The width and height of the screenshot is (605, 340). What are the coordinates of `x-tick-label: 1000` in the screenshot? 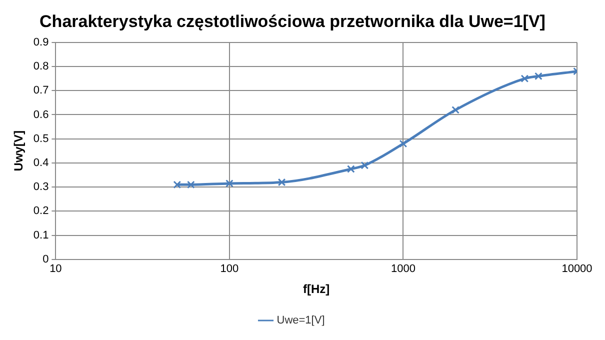 It's located at (403, 269).